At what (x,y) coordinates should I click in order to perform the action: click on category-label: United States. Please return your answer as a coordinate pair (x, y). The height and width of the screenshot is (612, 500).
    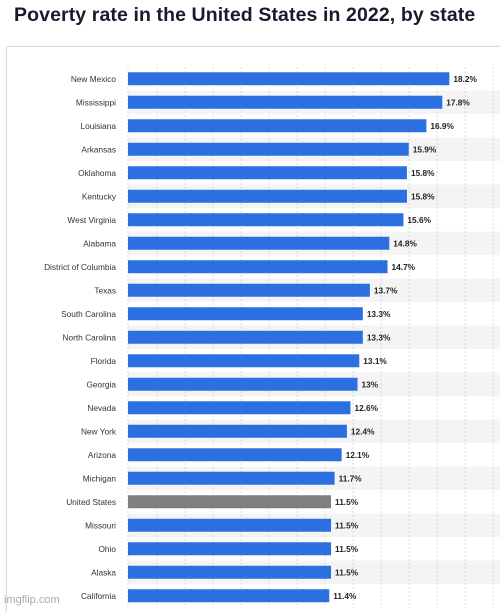
    Looking at the image, I should click on (91, 502).